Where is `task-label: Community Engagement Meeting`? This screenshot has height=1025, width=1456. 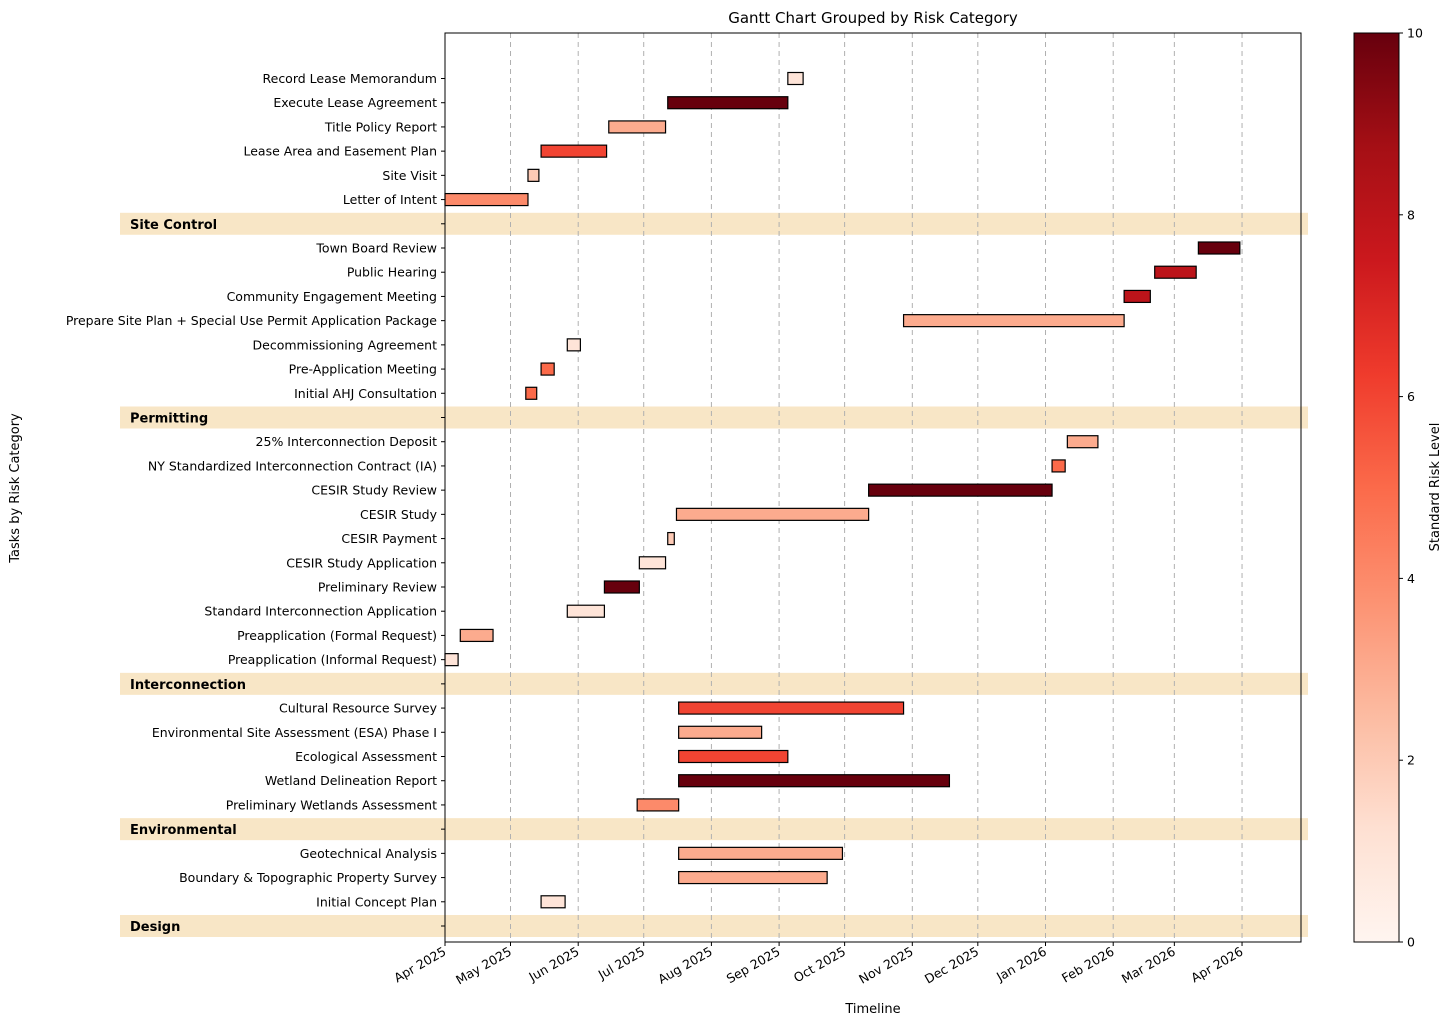
task-label: Community Engagement Meeting is located at coordinates (332, 296).